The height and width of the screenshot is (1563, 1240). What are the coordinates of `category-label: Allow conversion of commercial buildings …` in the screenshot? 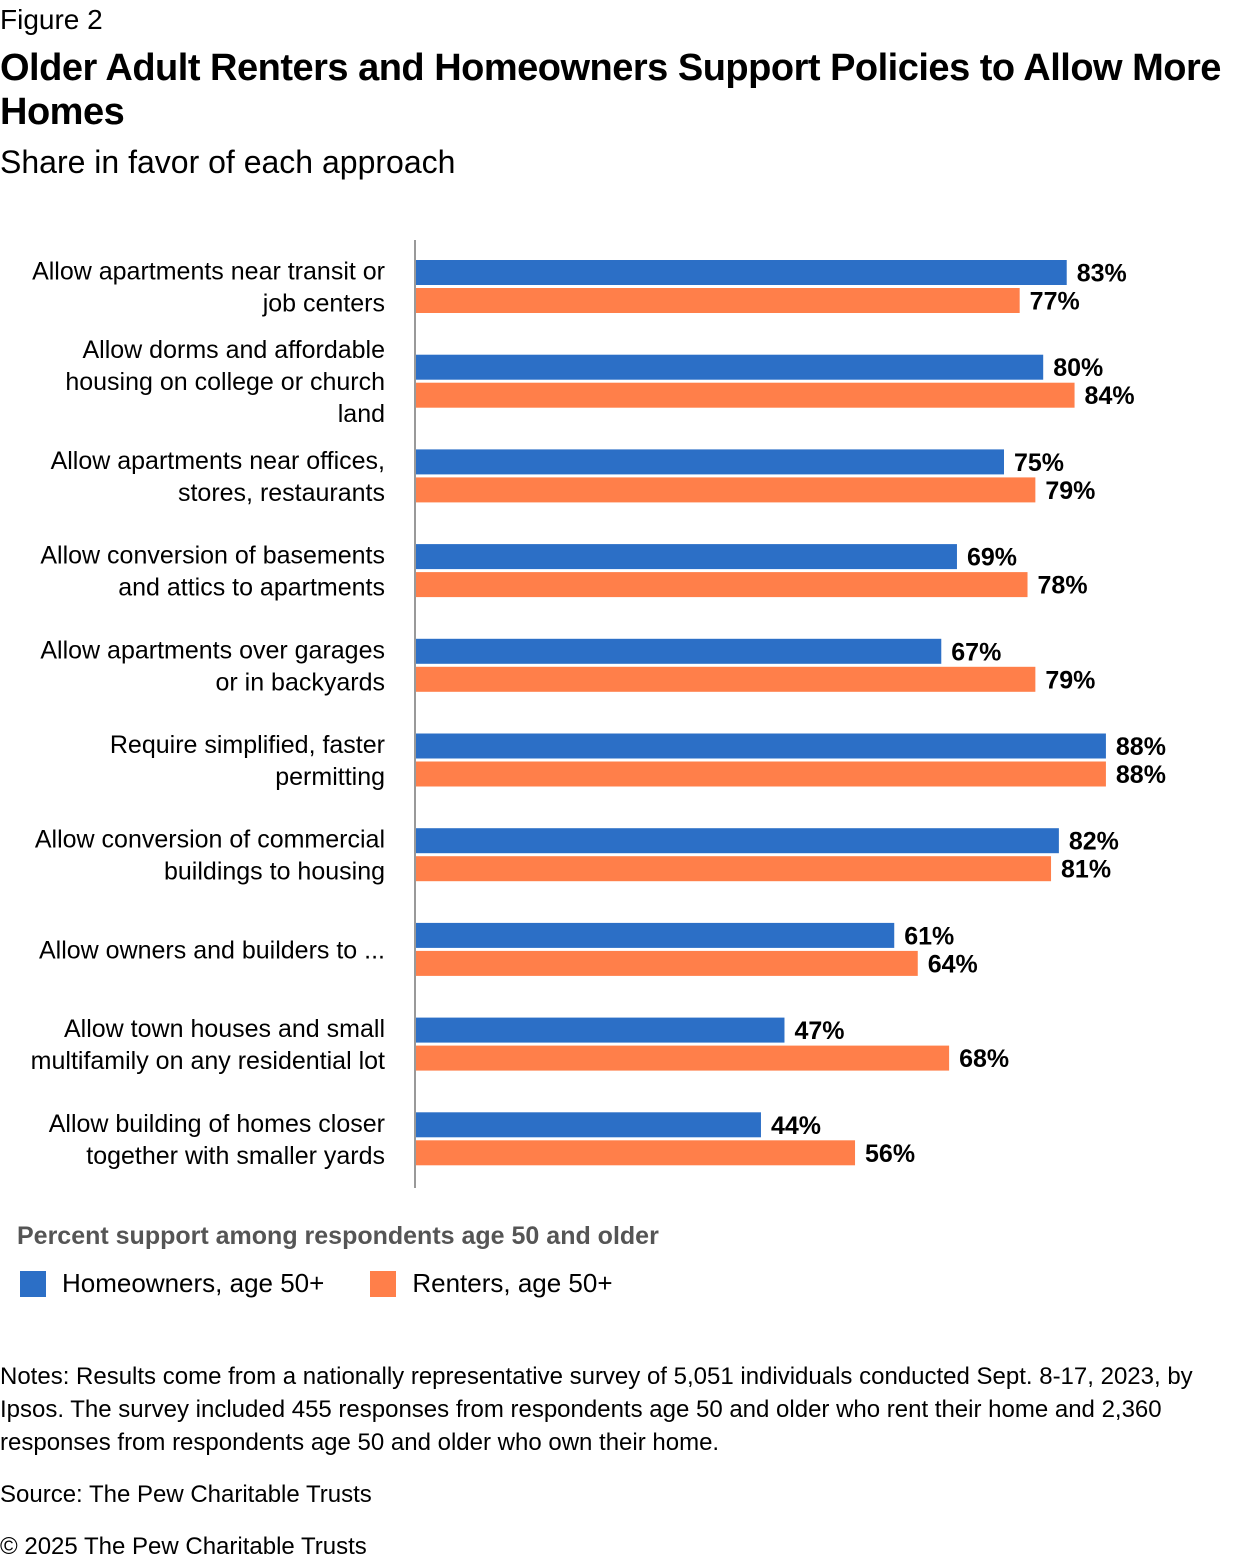 It's located at (210, 856).